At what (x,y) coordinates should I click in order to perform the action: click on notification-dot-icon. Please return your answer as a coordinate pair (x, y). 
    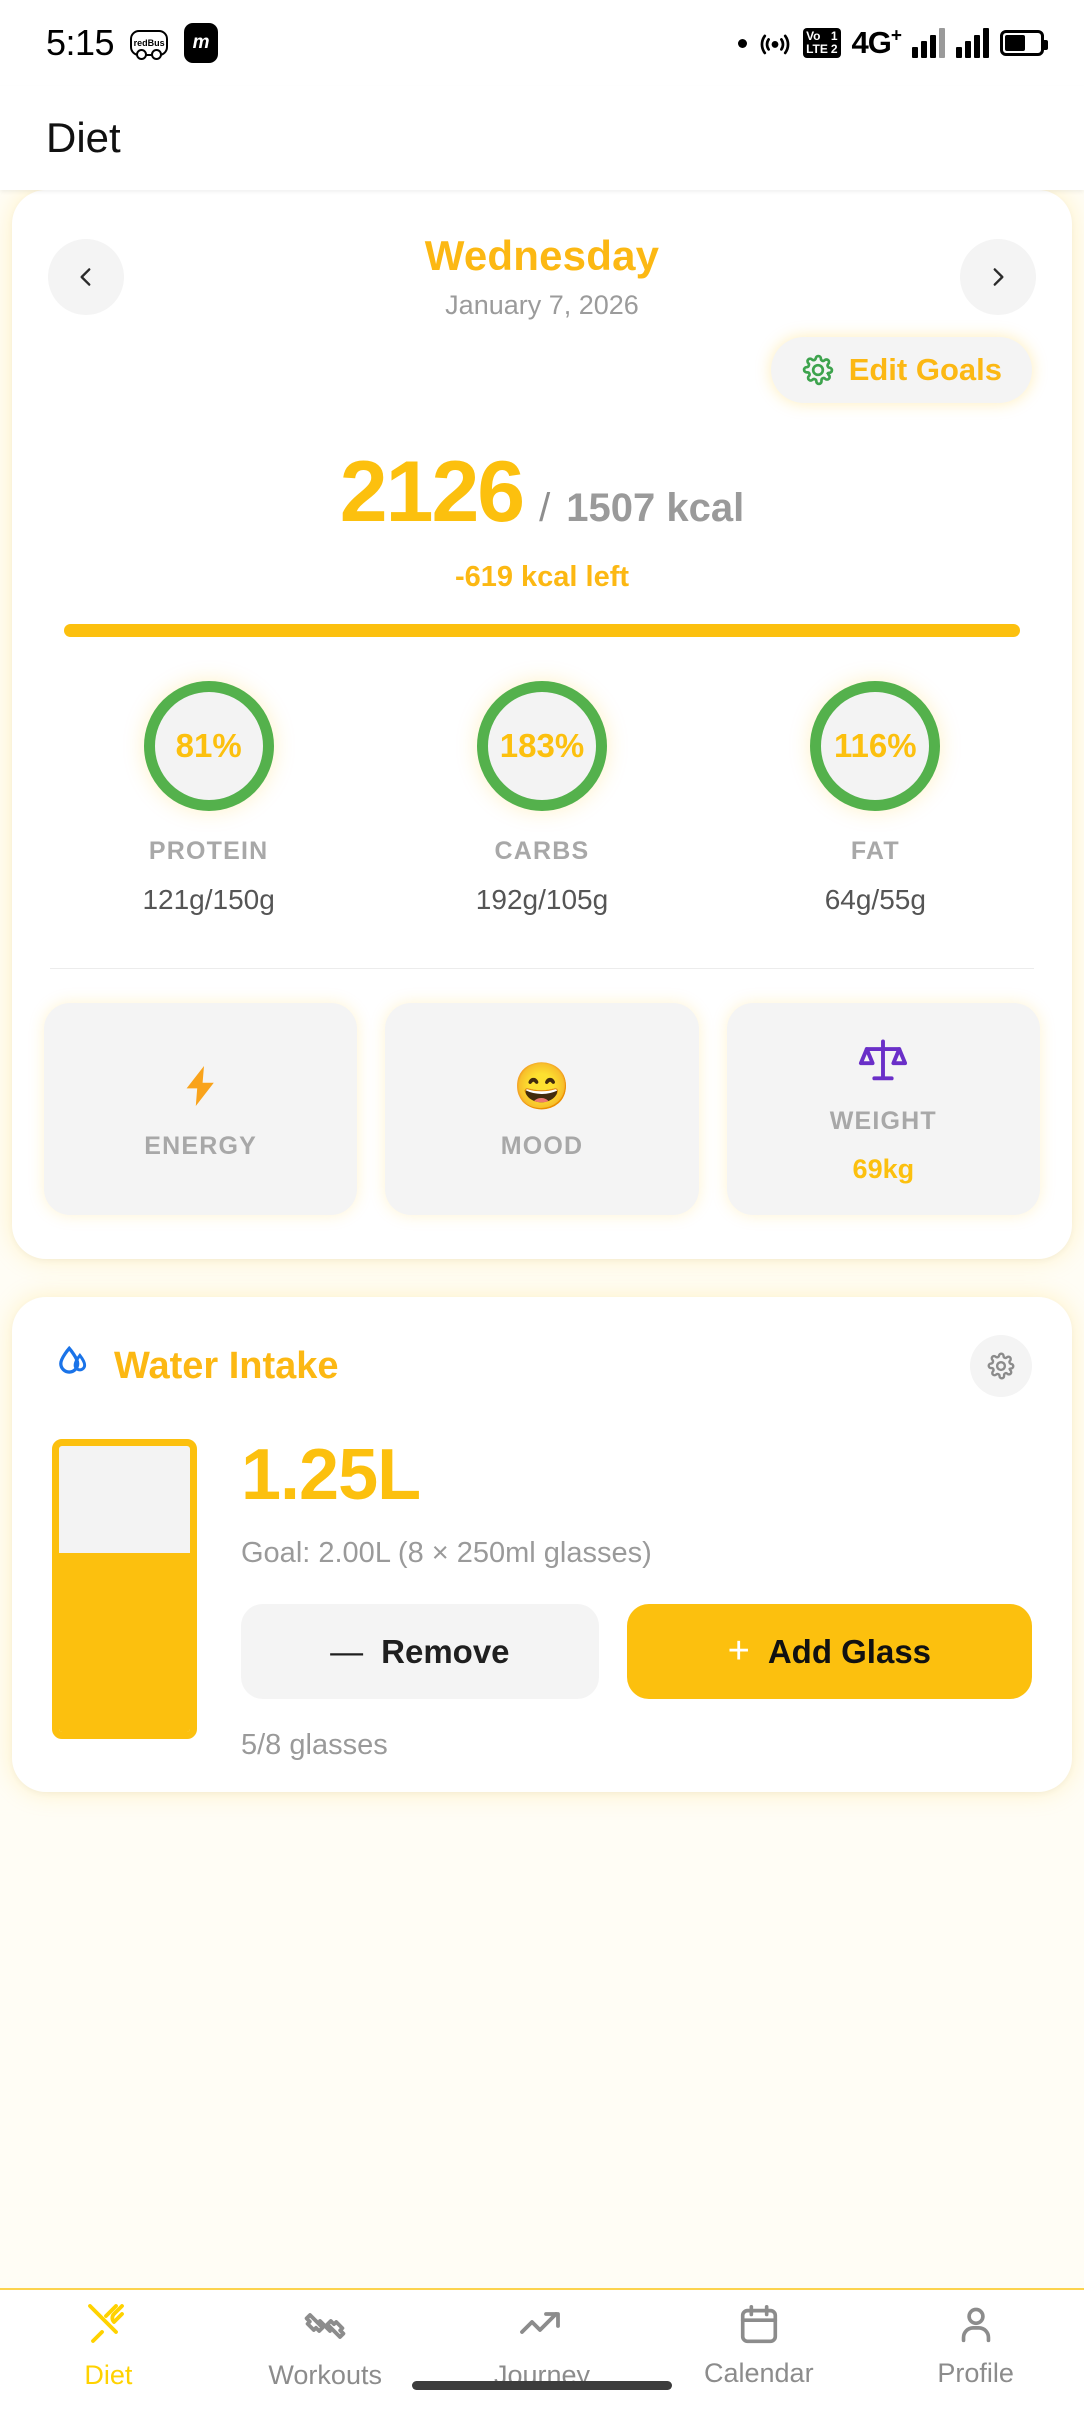
    Looking at the image, I should click on (743, 43).